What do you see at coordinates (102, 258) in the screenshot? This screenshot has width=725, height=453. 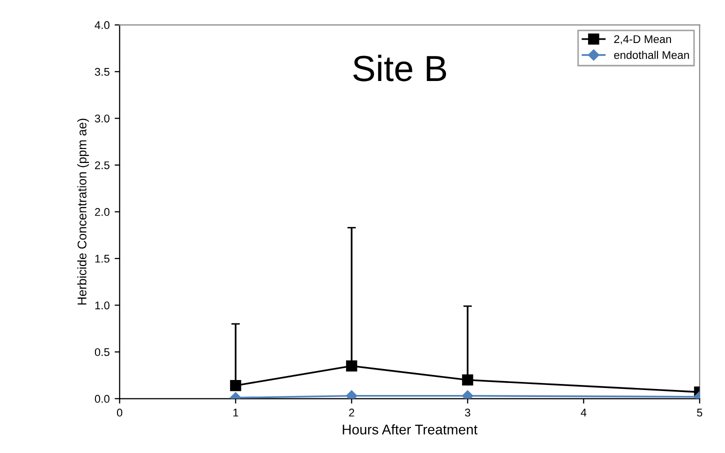 I see `y-tick-label: 1.5` at bounding box center [102, 258].